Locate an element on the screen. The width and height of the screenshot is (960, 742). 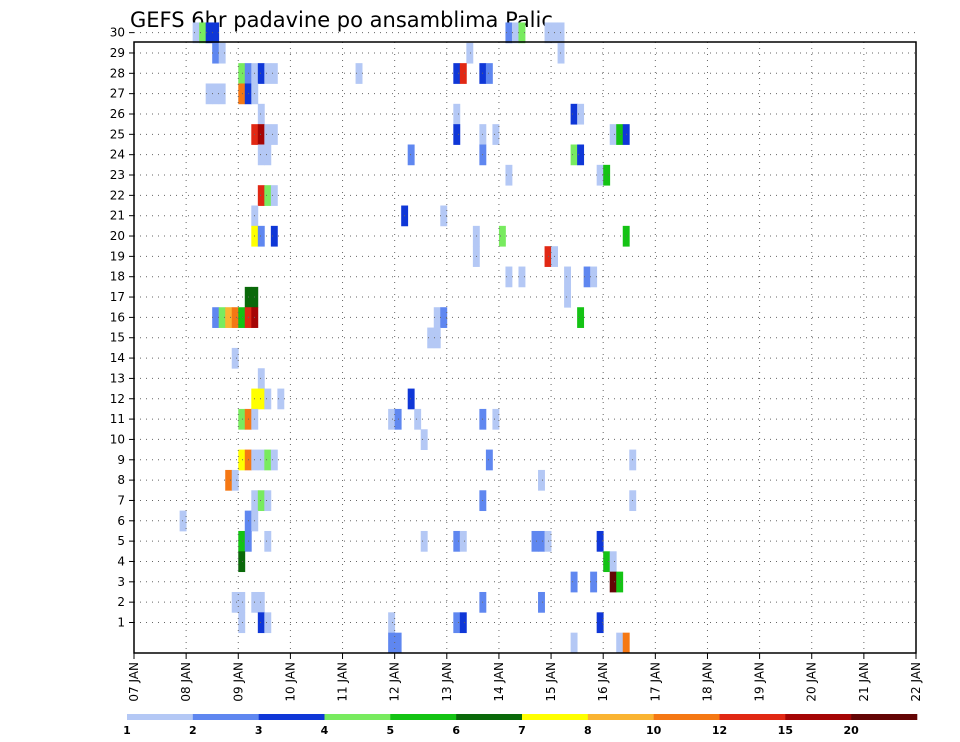
y-tick-label: 9 is located at coordinates (121, 460).